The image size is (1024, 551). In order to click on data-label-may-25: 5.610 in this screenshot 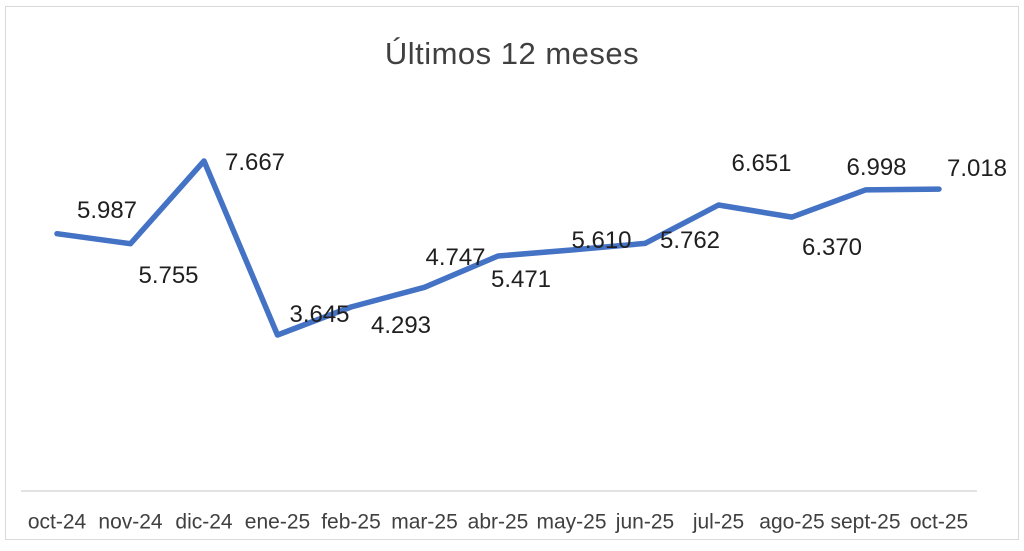, I will do `click(601, 240)`.